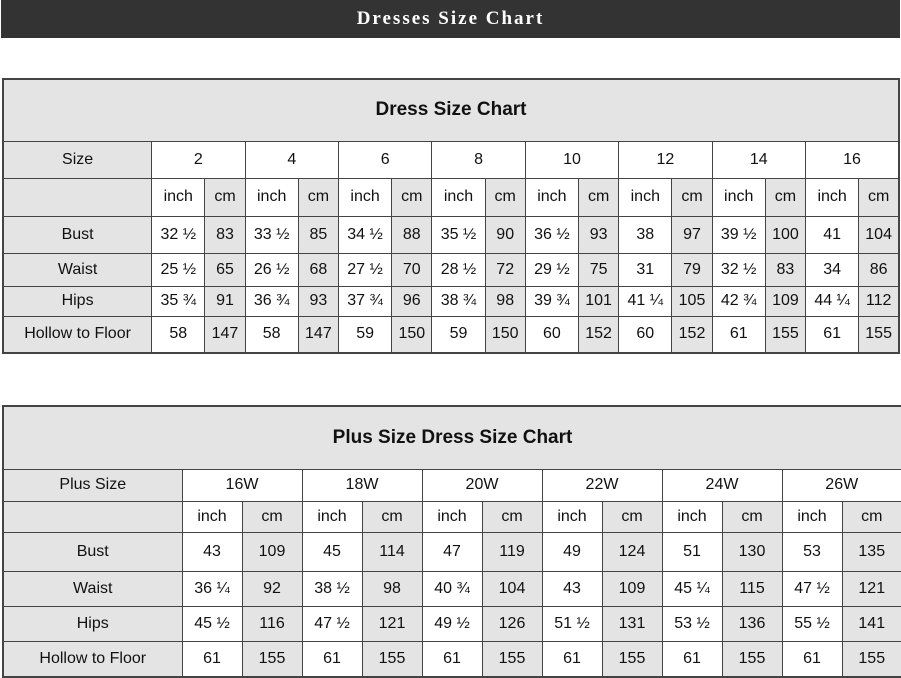  What do you see at coordinates (572, 623) in the screenshot?
I see `inch-value: 51 ½` at bounding box center [572, 623].